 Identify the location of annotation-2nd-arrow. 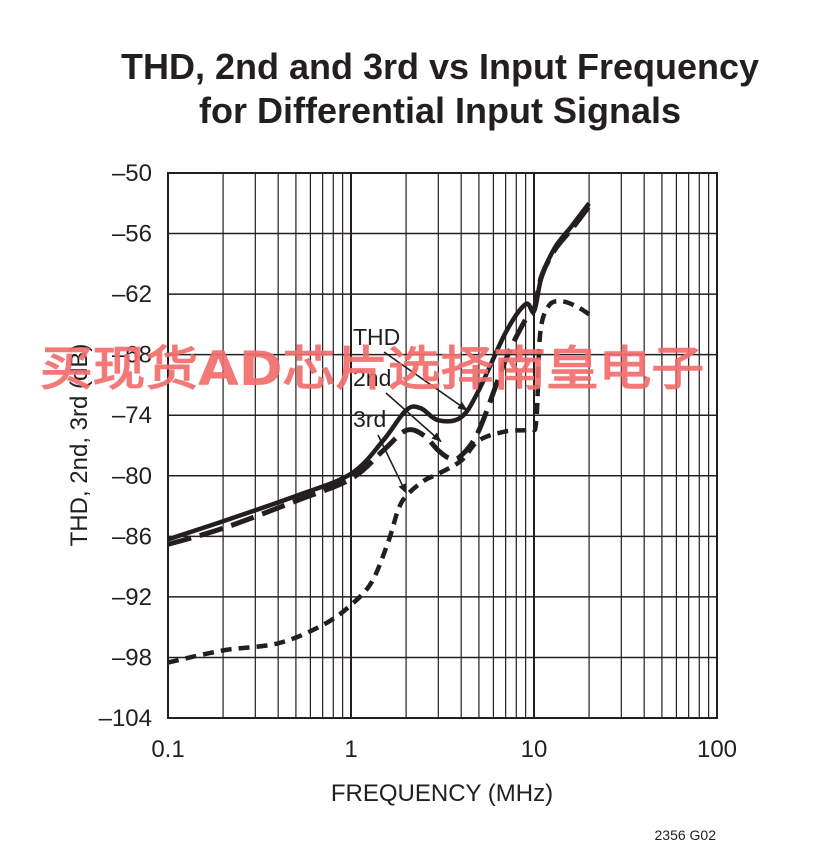
(413, 417).